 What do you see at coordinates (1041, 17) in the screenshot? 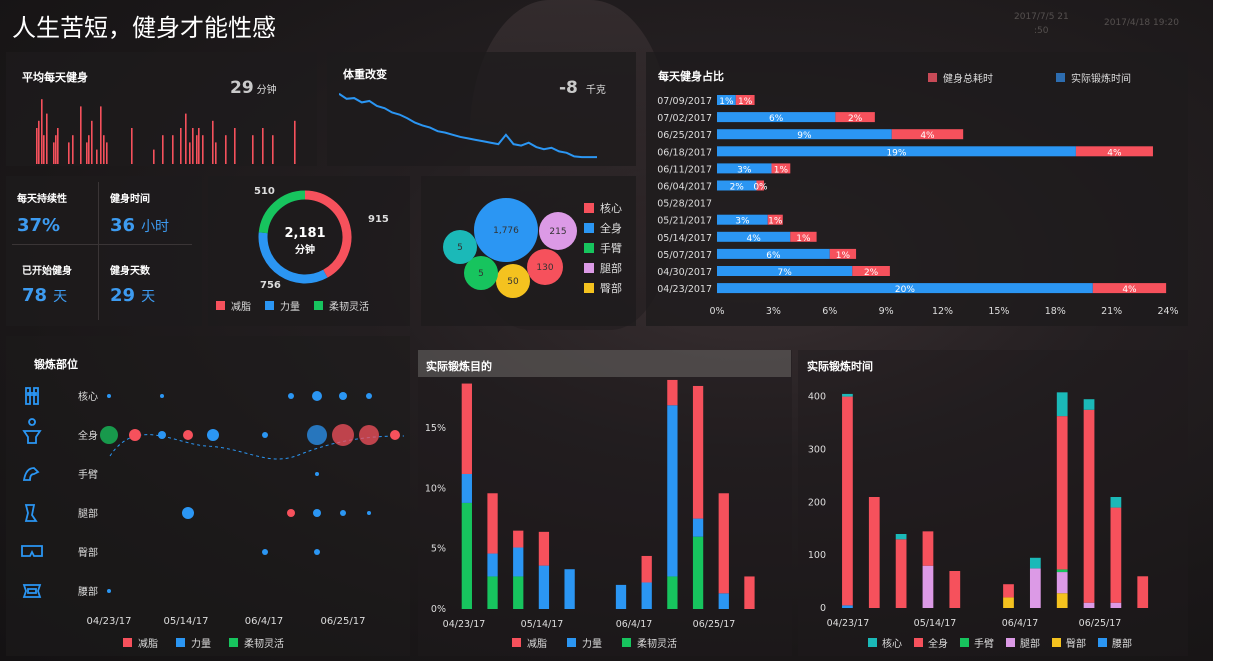
I see `timestamp-a: 2017/7/5 21` at bounding box center [1041, 17].